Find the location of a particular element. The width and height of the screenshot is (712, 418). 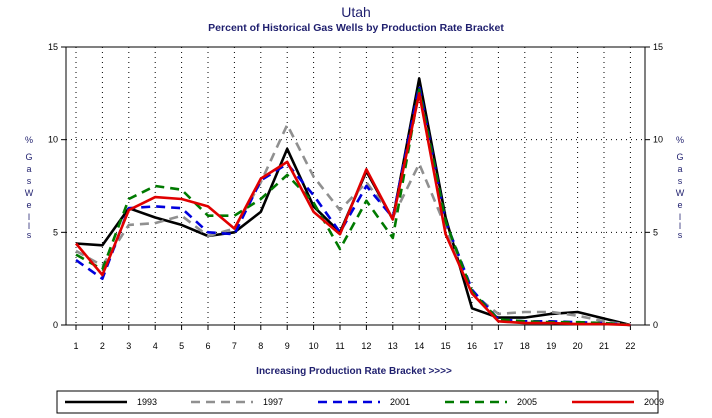

legend-label: 1993 is located at coordinates (147, 402).